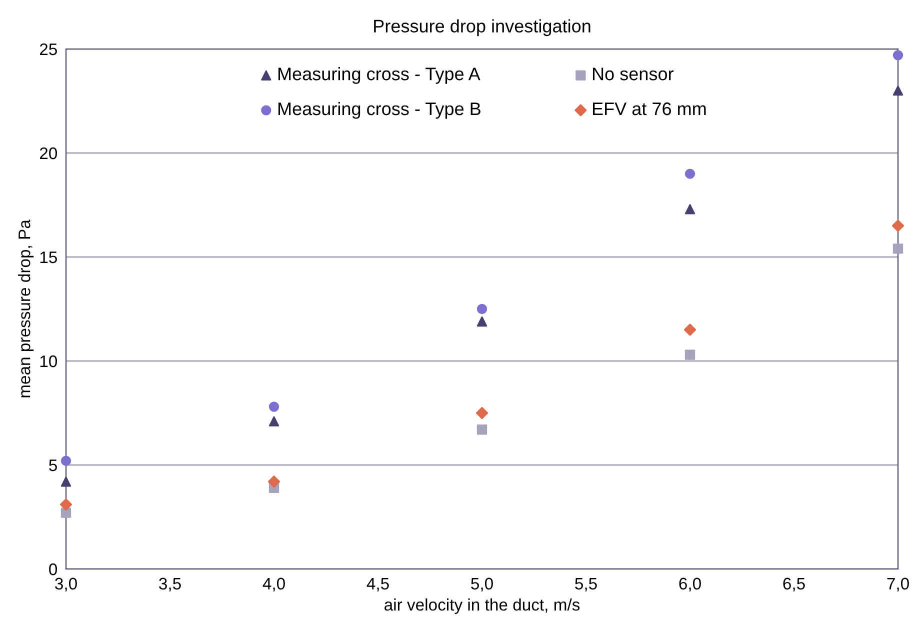 This screenshot has height=632, width=914. What do you see at coordinates (586, 585) in the screenshot?
I see `x-tick-label: 5,5` at bounding box center [586, 585].